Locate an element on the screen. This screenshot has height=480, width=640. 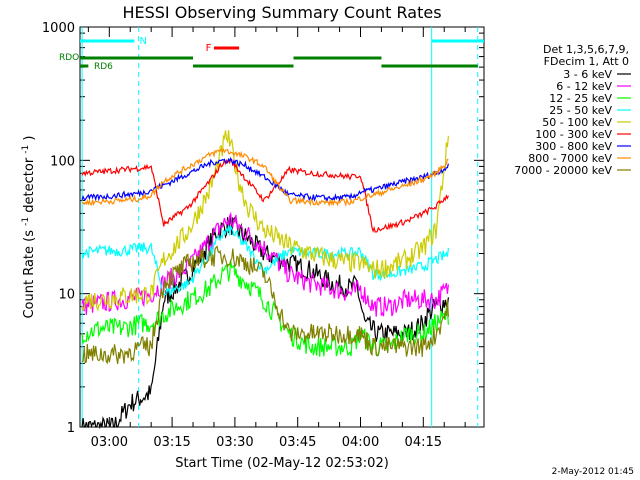
f-state-label: F is located at coordinates (209, 48).